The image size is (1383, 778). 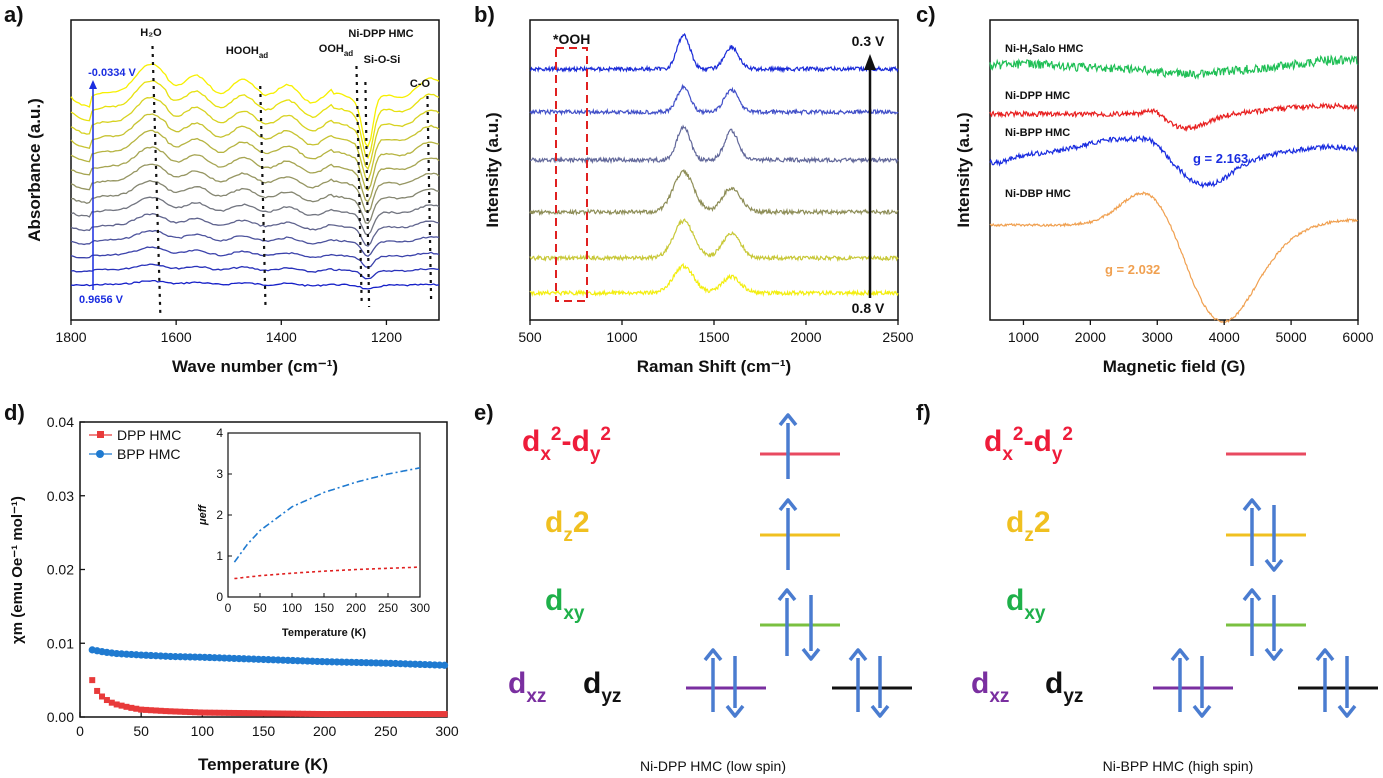 What do you see at coordinates (484, 412) in the screenshot?
I see `panel-label-e: e)` at bounding box center [484, 412].